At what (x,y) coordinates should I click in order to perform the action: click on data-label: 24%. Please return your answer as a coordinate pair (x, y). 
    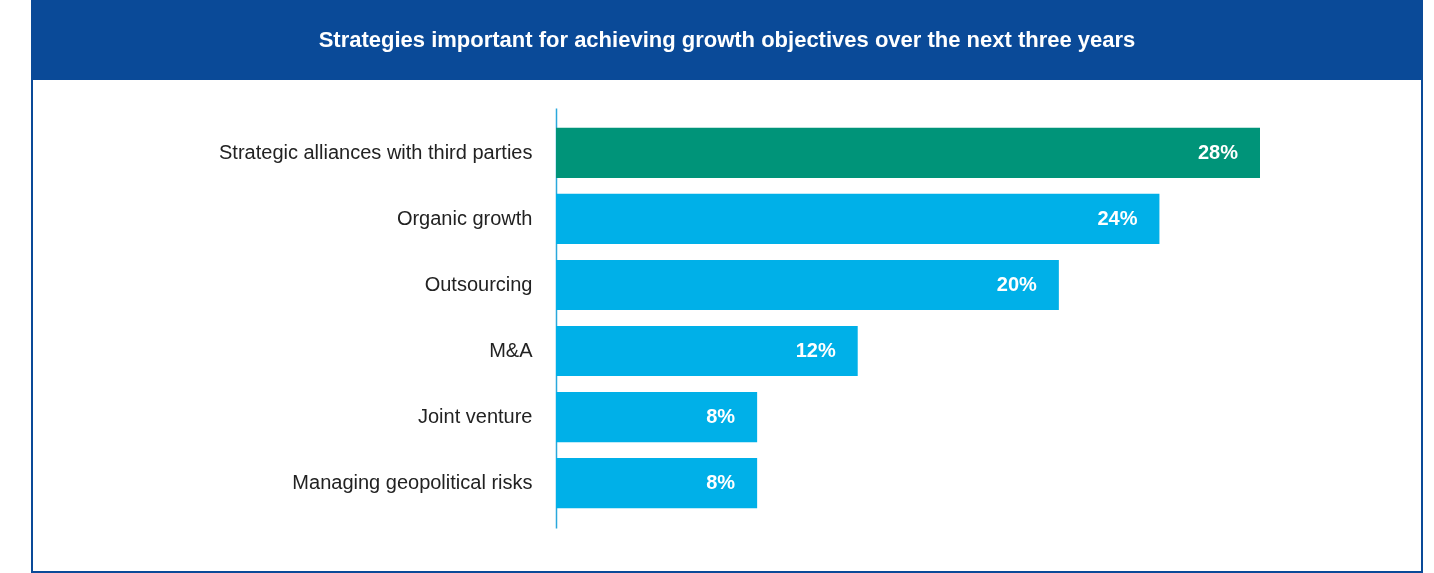
    Looking at the image, I should click on (1117, 217).